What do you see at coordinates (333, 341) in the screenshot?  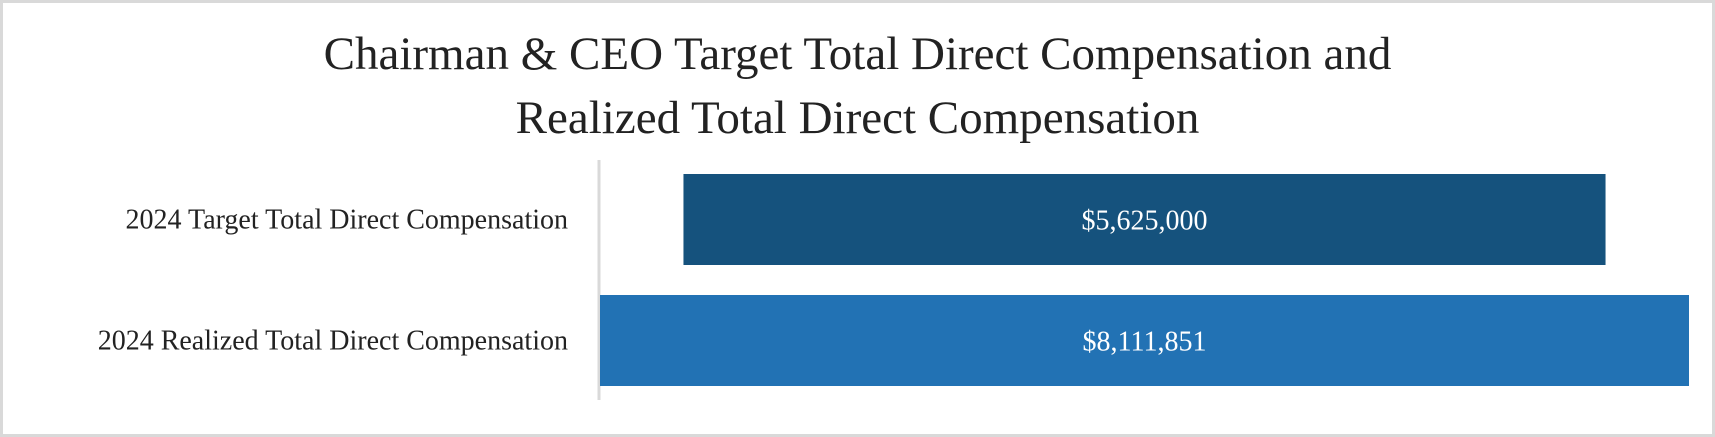 I see `category-label-2: 2024 Realized Total Direct Compensation` at bounding box center [333, 341].